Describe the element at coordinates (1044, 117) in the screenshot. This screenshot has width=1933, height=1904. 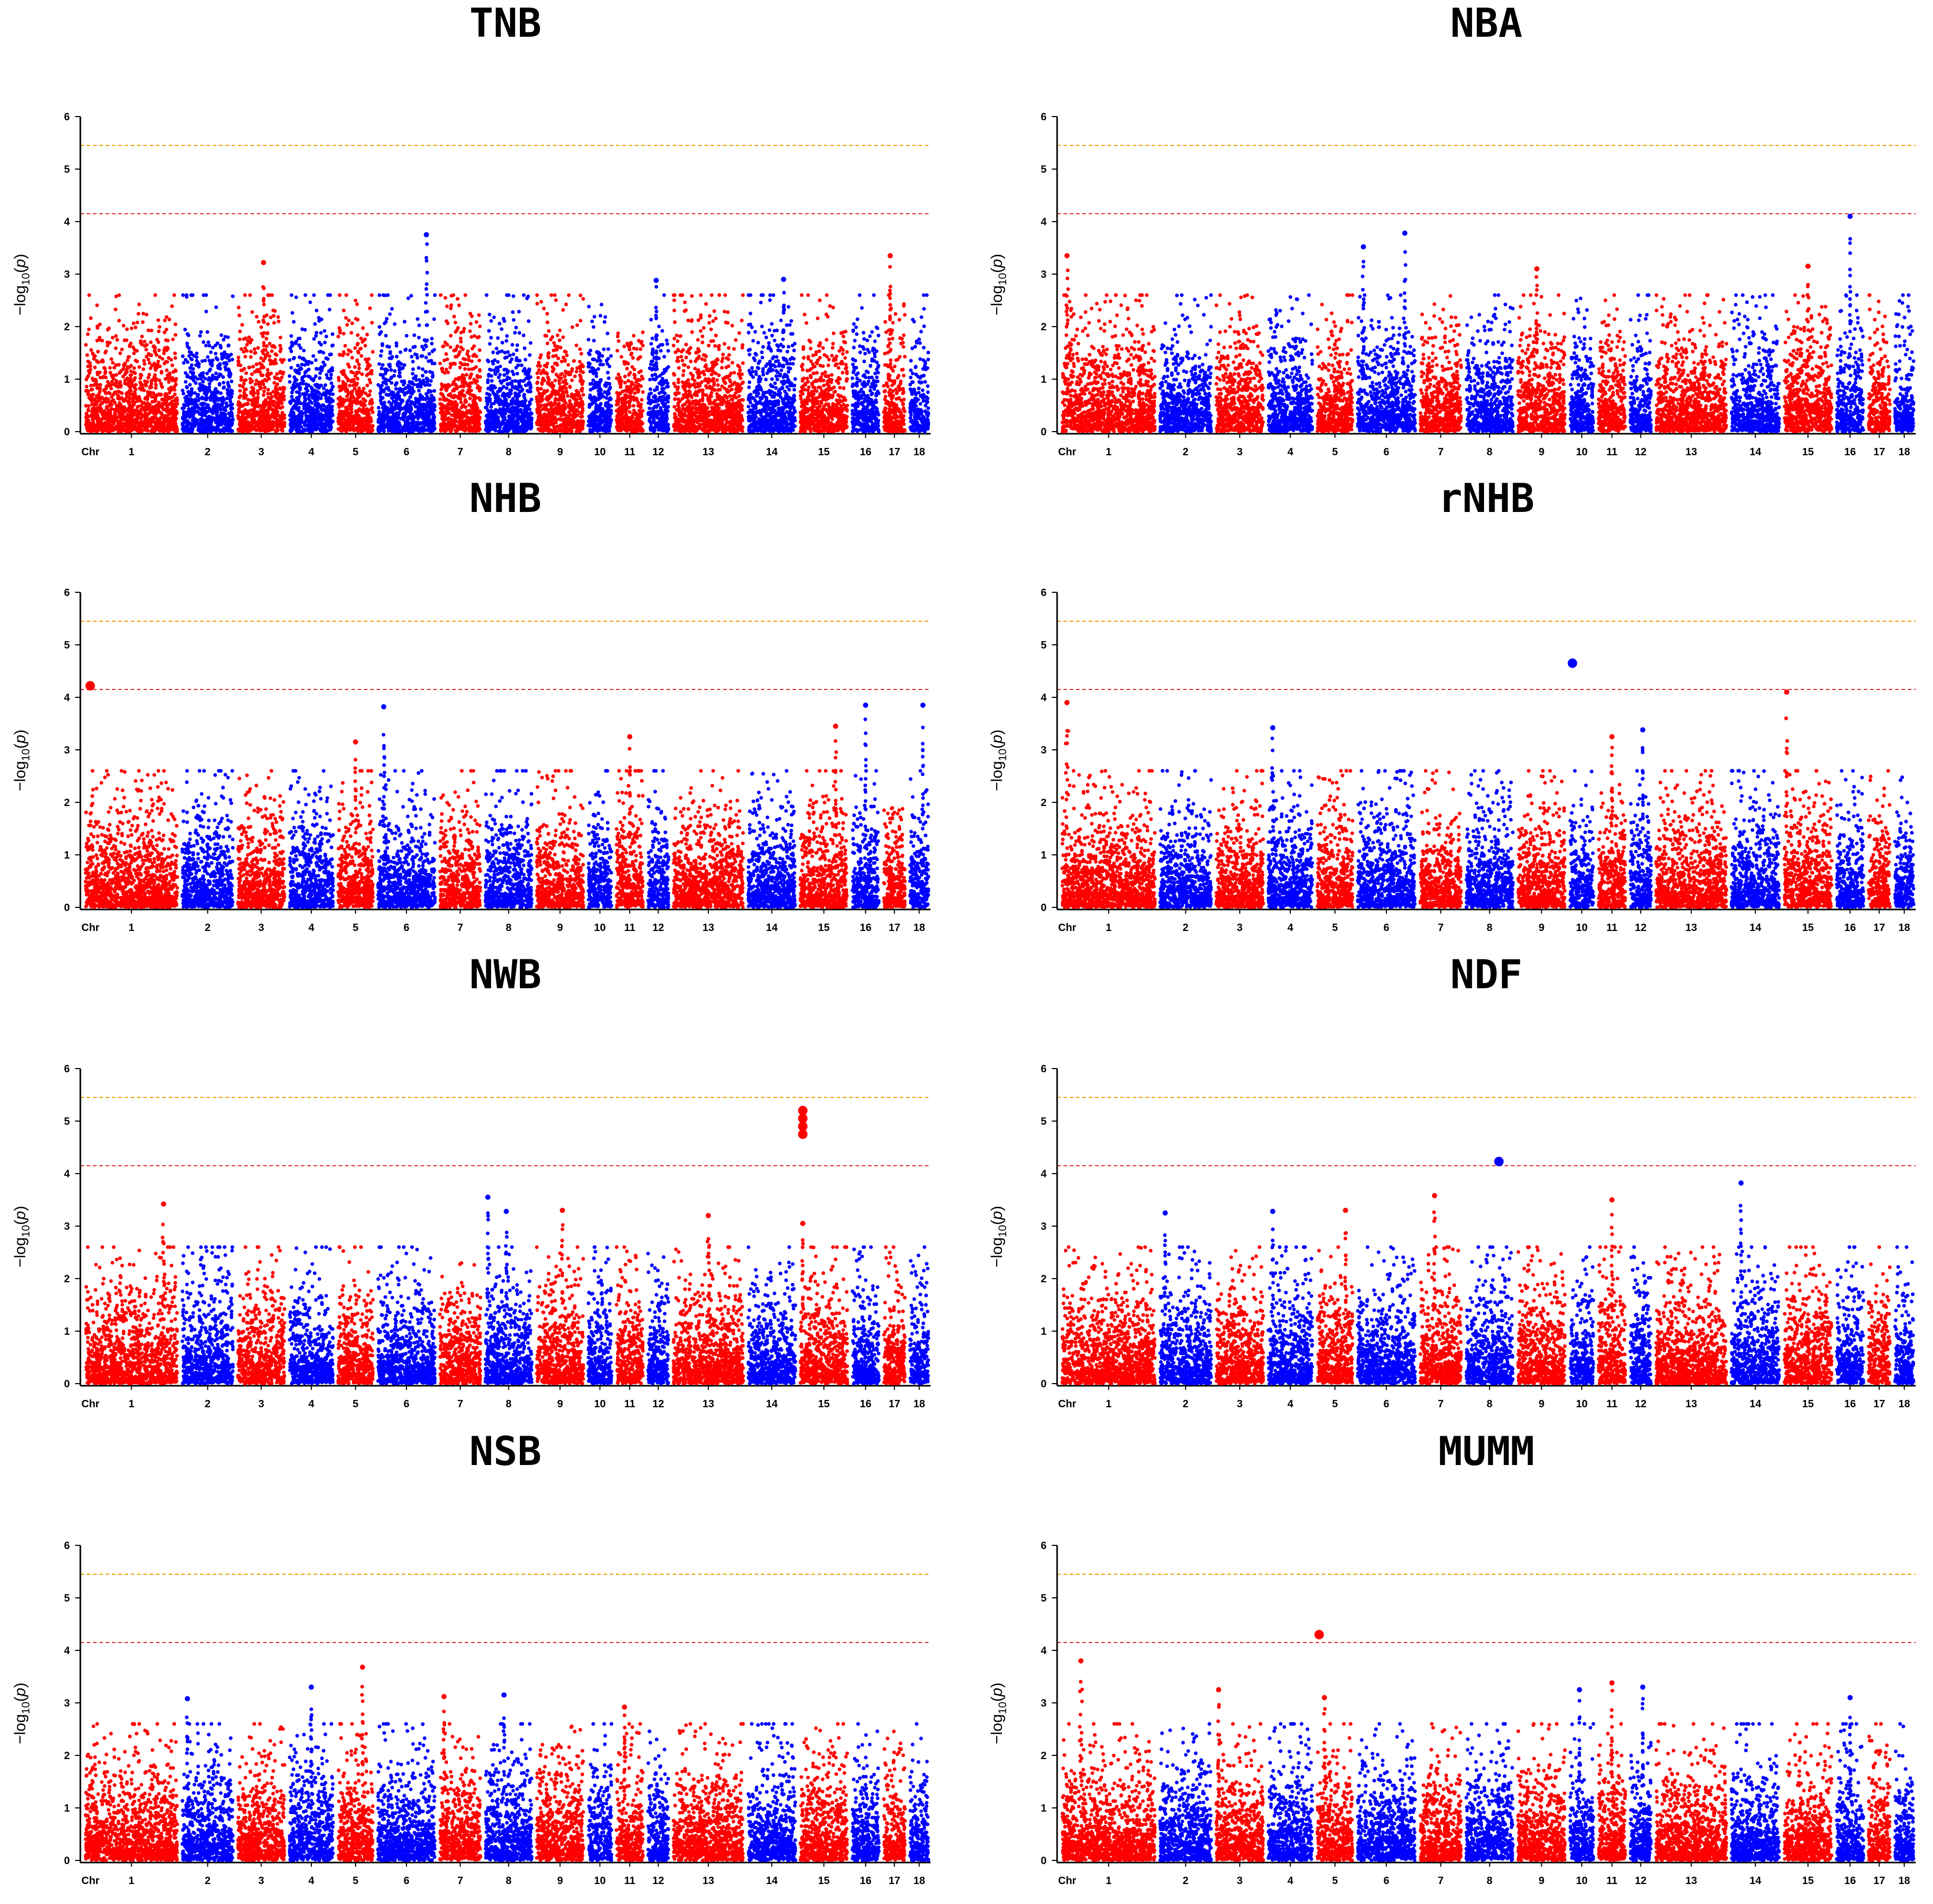
I see `y-tick-label: 6` at that location.